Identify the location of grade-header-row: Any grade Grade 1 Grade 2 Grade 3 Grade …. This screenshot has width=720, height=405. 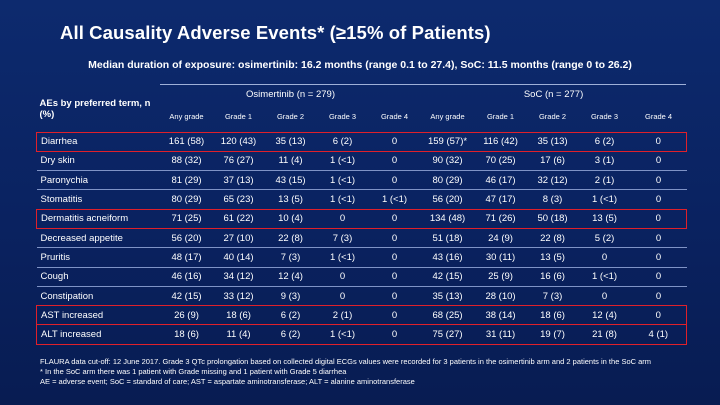
(362, 116).